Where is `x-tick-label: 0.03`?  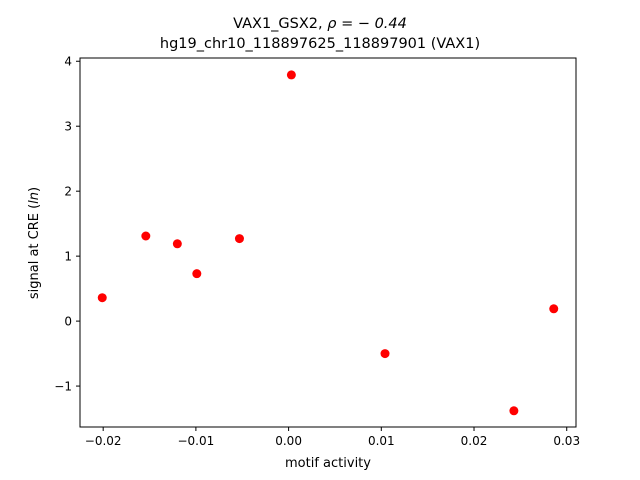 x-tick-label: 0.03 is located at coordinates (566, 441).